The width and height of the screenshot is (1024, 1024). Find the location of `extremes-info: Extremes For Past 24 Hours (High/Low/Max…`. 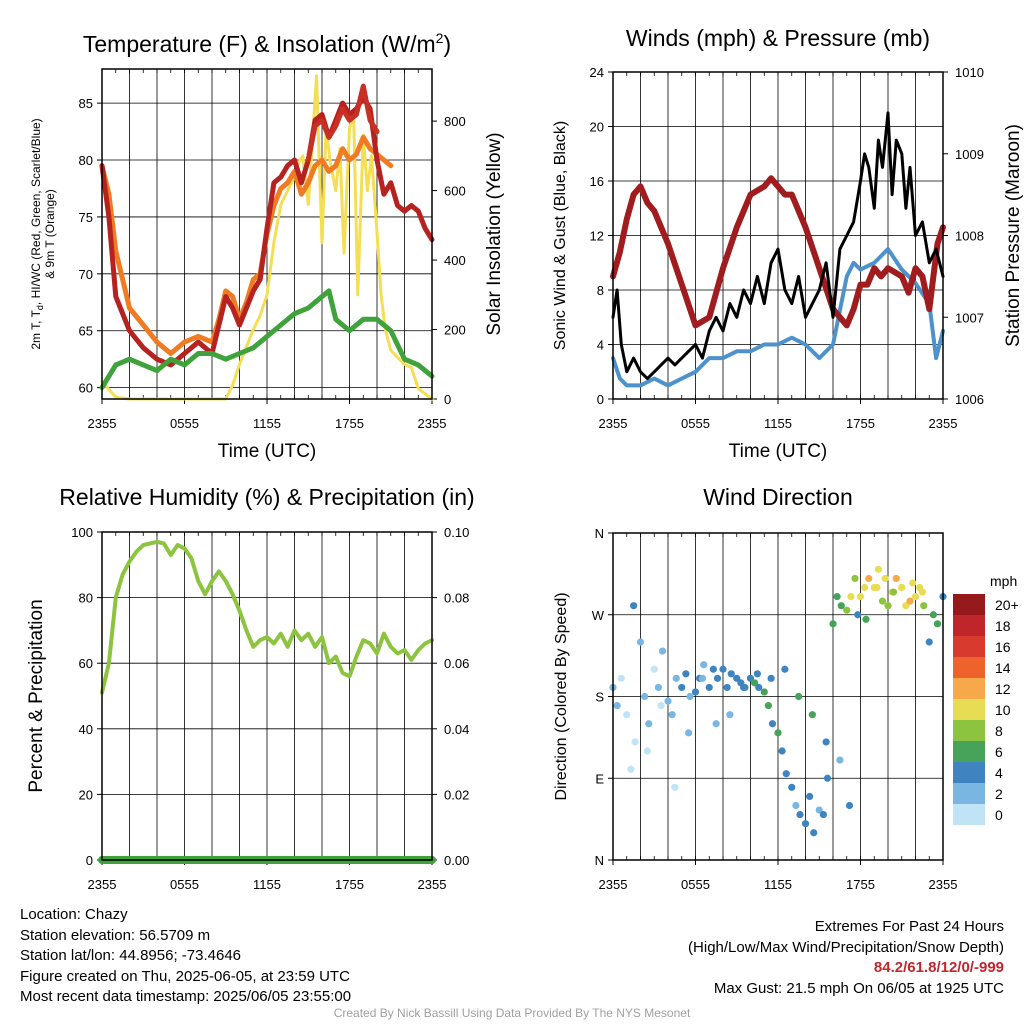

extremes-info: Extremes For Past 24 Hours (High/Low/Max… is located at coordinates (846, 958).